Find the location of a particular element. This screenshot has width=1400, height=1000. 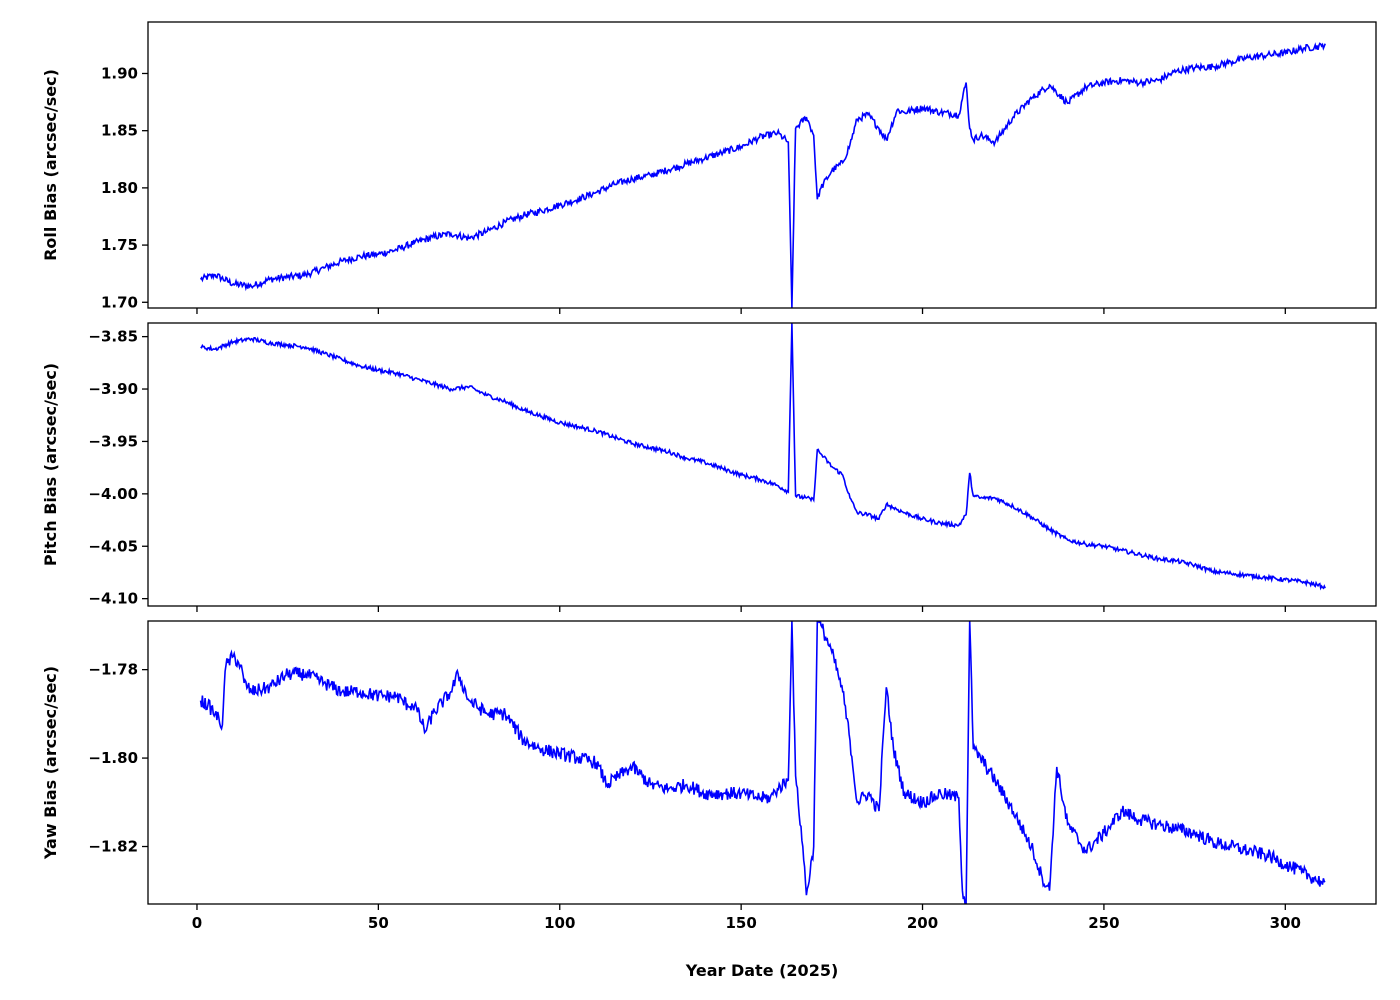

roll-bias-ytick-label: 1.90 is located at coordinates (119, 73).